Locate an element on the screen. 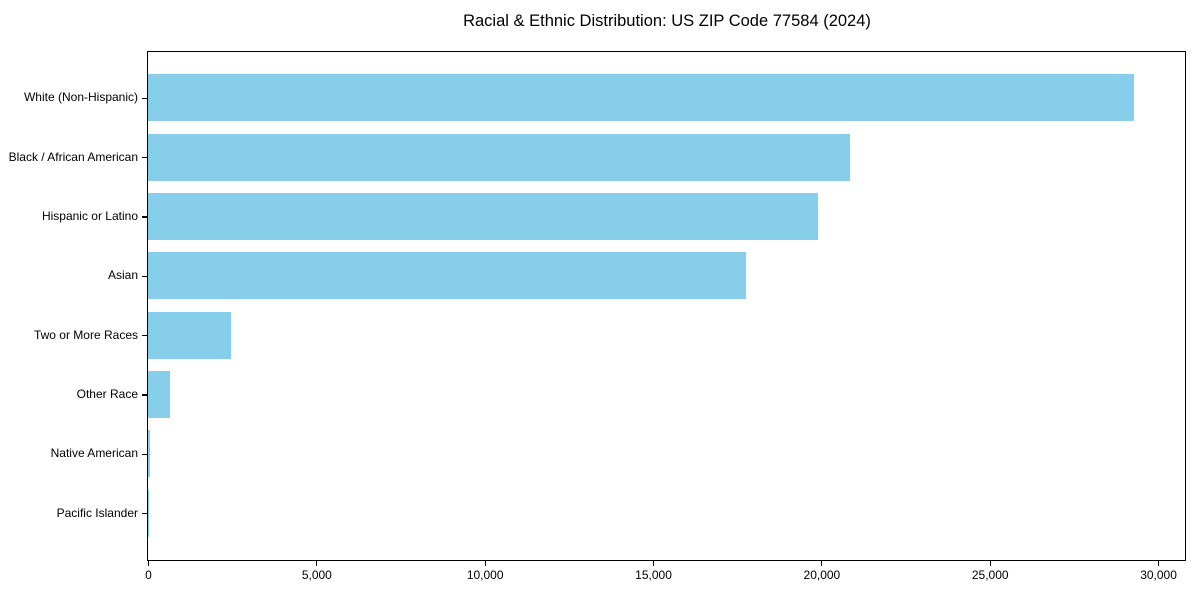 The width and height of the screenshot is (1200, 600). x-tick-label: 0 is located at coordinates (148, 575).